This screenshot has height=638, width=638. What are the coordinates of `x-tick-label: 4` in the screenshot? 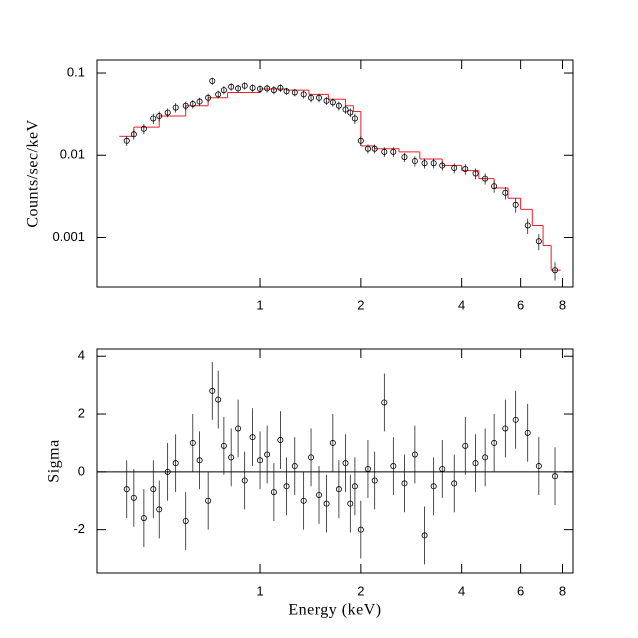 It's located at (461, 590).